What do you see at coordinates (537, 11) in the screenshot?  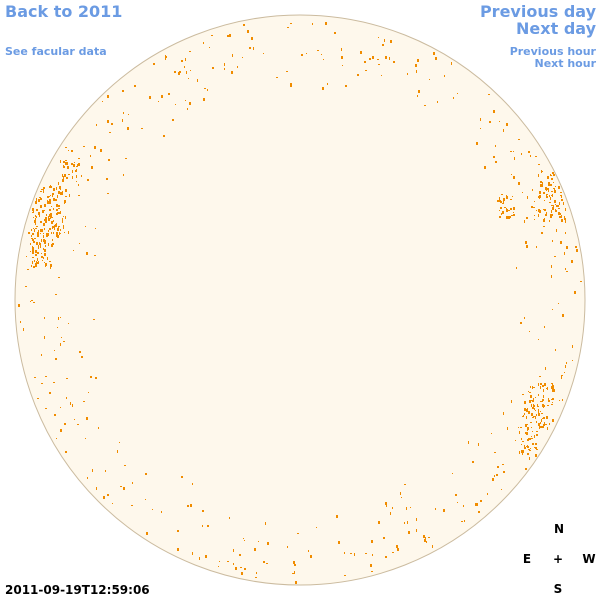 I see `previous-day-link: Previous day` at bounding box center [537, 11].